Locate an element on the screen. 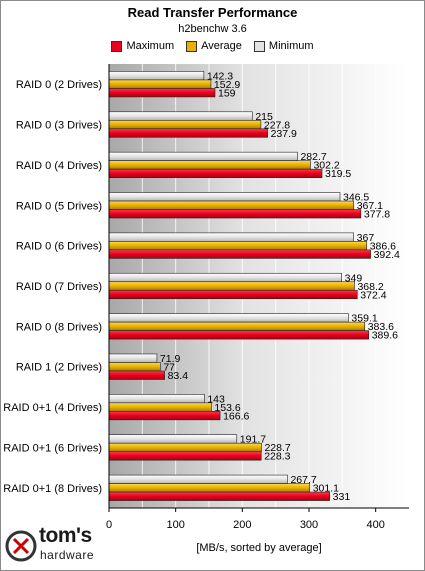  category-label: RAID 1 (2 Drives) is located at coordinates (59, 368).